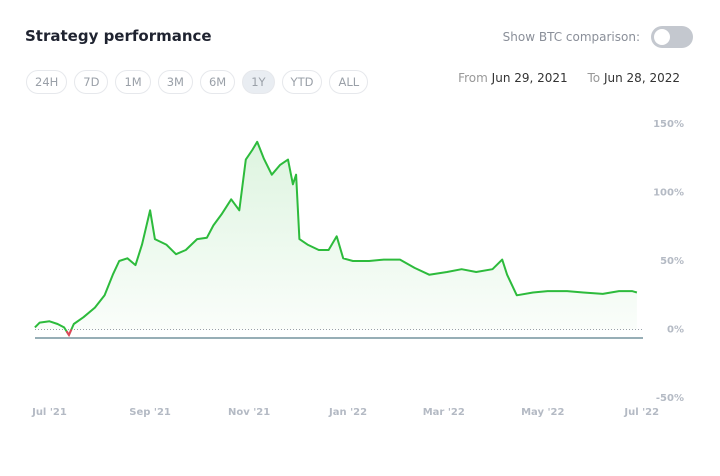 The height and width of the screenshot is (476, 720). What do you see at coordinates (118, 36) in the screenshot?
I see `title: Strategy performance` at bounding box center [118, 36].